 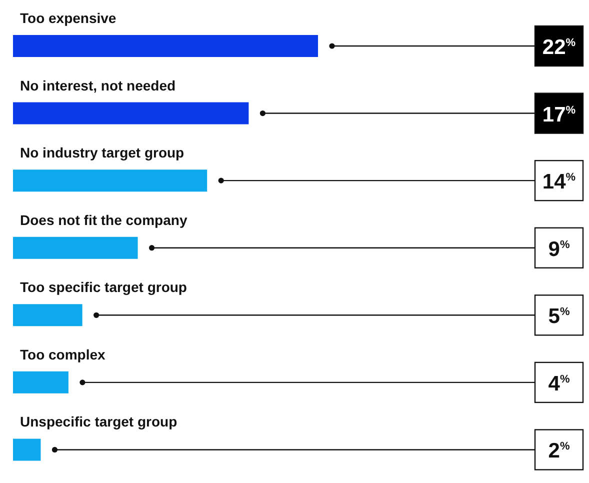 What do you see at coordinates (559, 451) in the screenshot?
I see `data-label: 2$^{%}$` at bounding box center [559, 451].